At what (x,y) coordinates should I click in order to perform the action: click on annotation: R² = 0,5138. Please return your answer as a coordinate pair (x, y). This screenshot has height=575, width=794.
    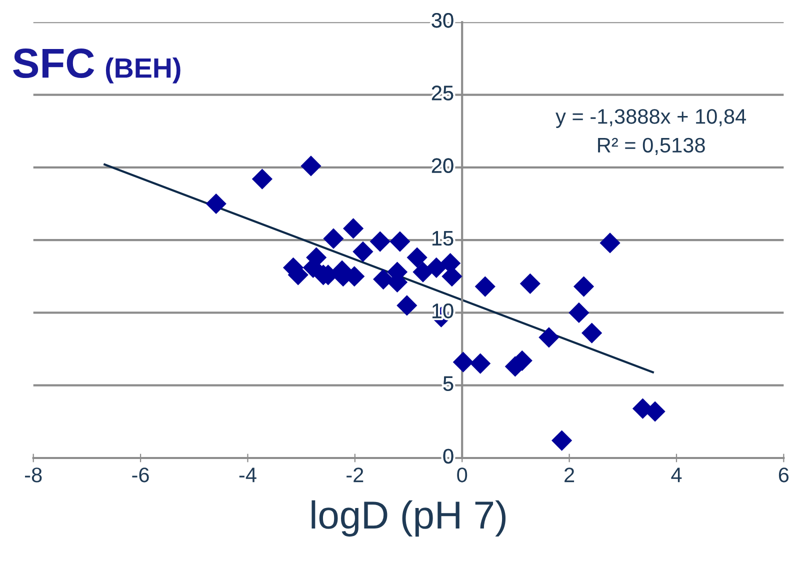
    Looking at the image, I should click on (651, 147).